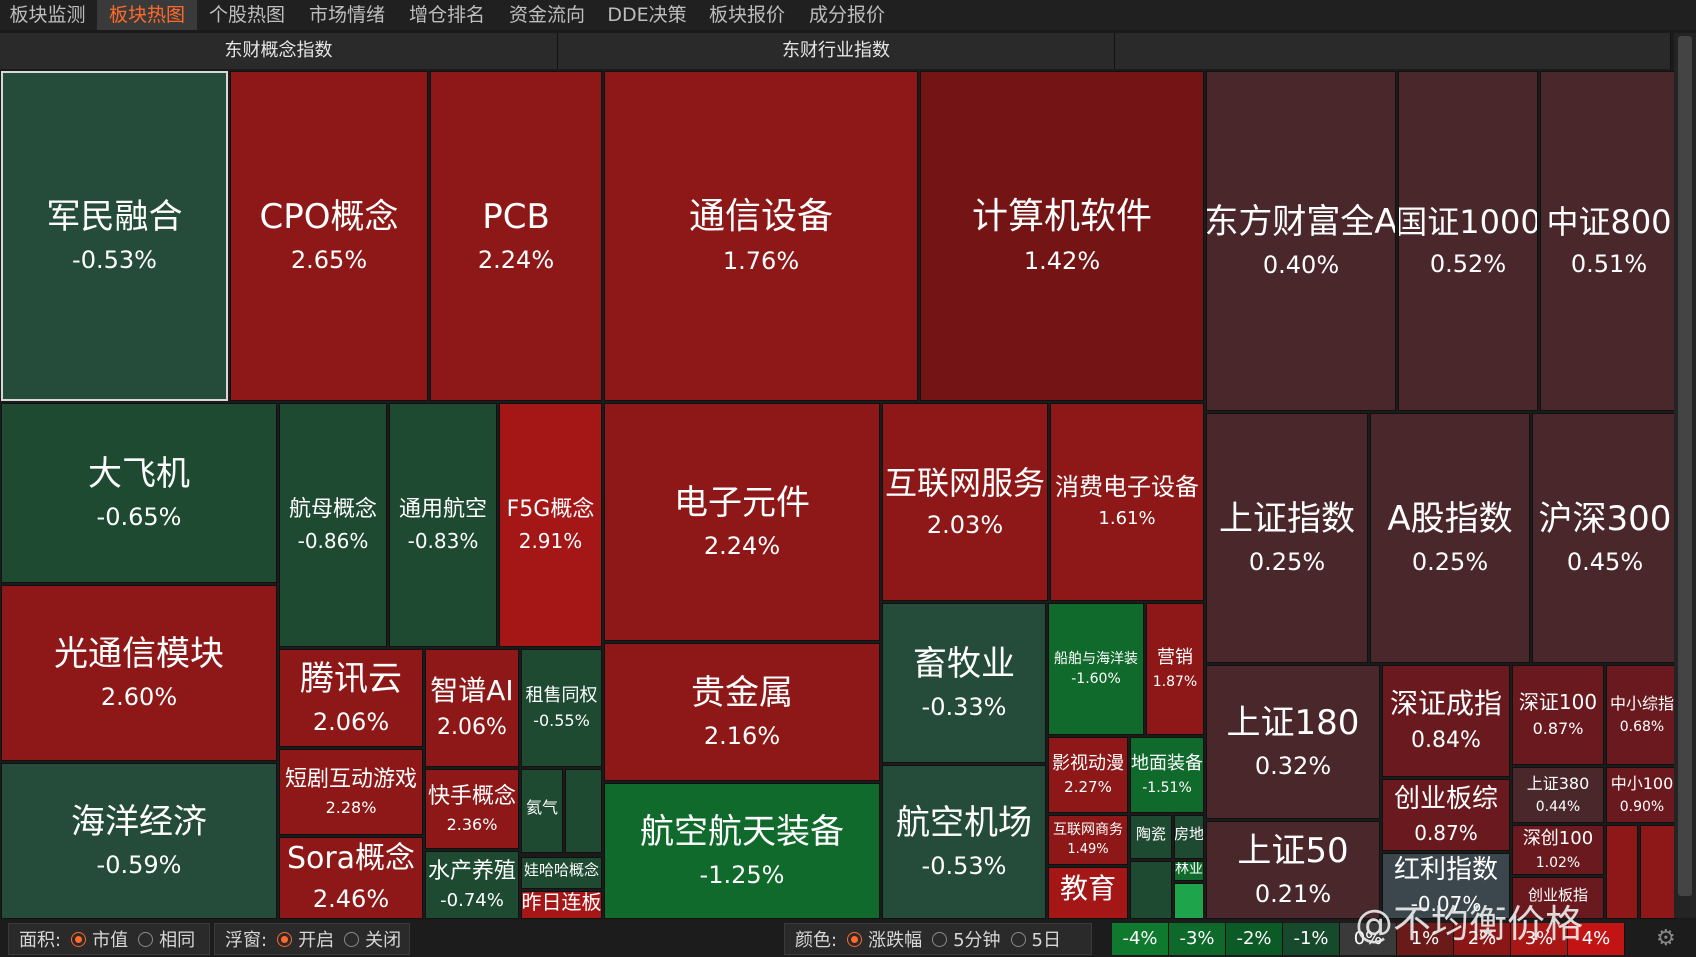 Image resolution: width=1696 pixels, height=957 pixels. Describe the element at coordinates (346, 15) in the screenshot. I see `tab-3: 市场情绪` at that location.